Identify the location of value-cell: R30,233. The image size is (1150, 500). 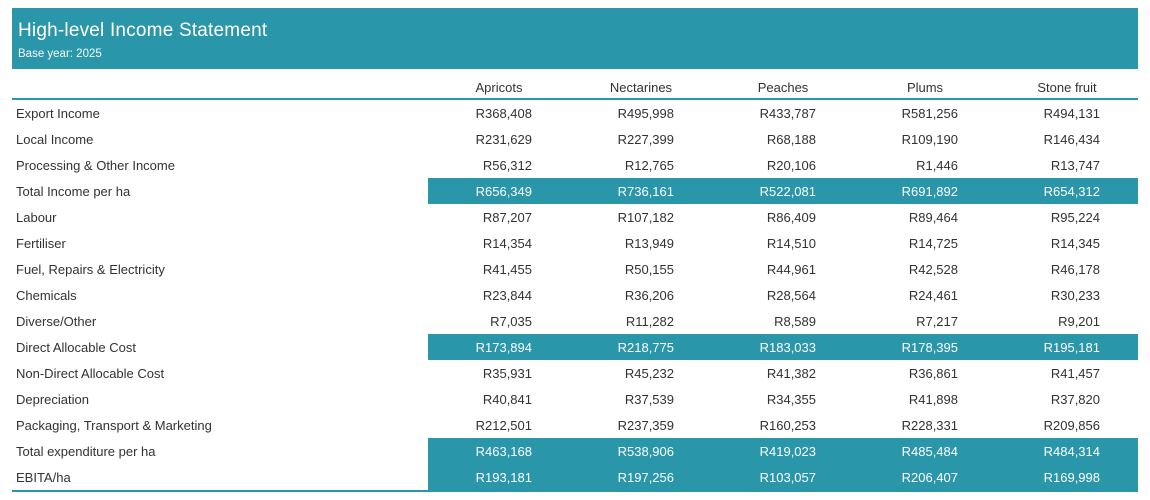
(1075, 295).